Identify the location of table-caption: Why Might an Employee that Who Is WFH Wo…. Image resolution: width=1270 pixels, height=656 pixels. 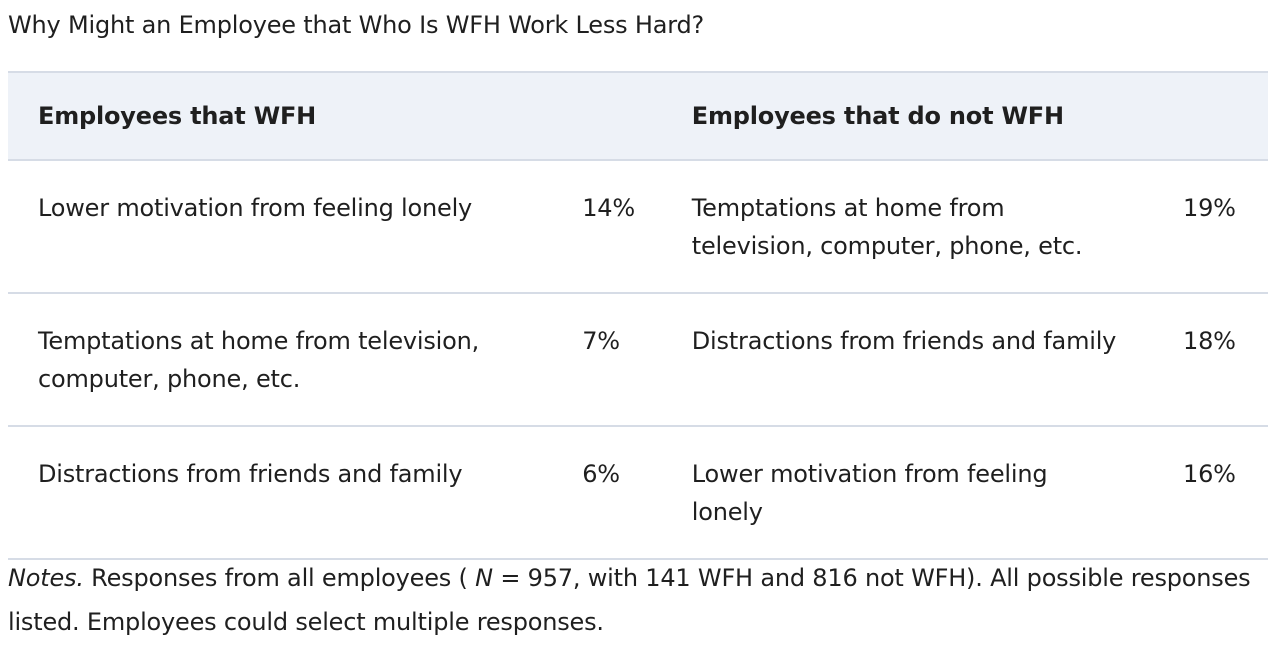
(356, 25).